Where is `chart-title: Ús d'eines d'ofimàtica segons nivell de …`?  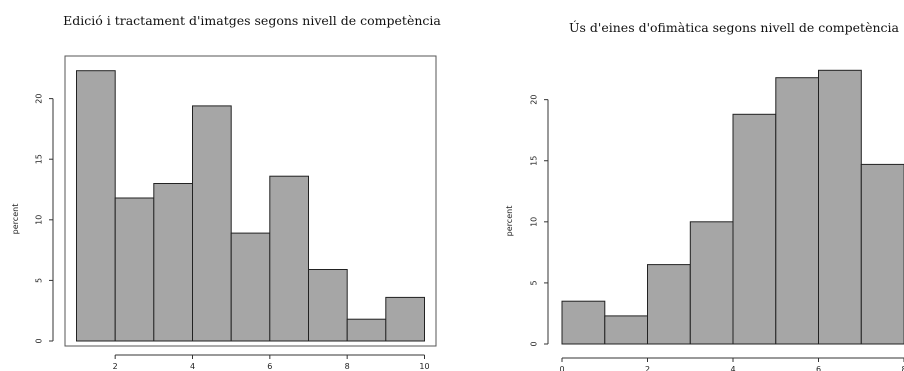 chart-title: Ús d'eines d'ofimàtica segons nivell de … is located at coordinates (734, 27).